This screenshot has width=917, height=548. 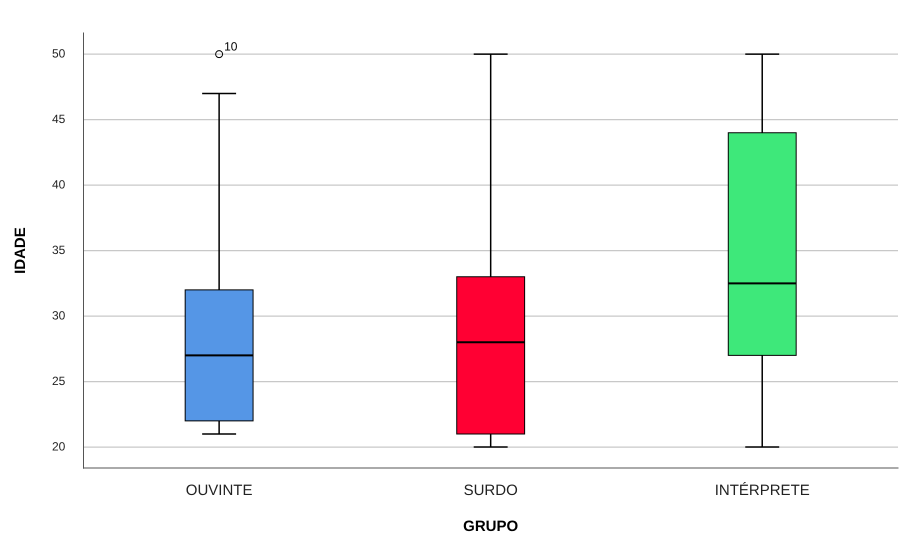 I want to click on x-tick-label: INTÉRPRETE, so click(x=762, y=490).